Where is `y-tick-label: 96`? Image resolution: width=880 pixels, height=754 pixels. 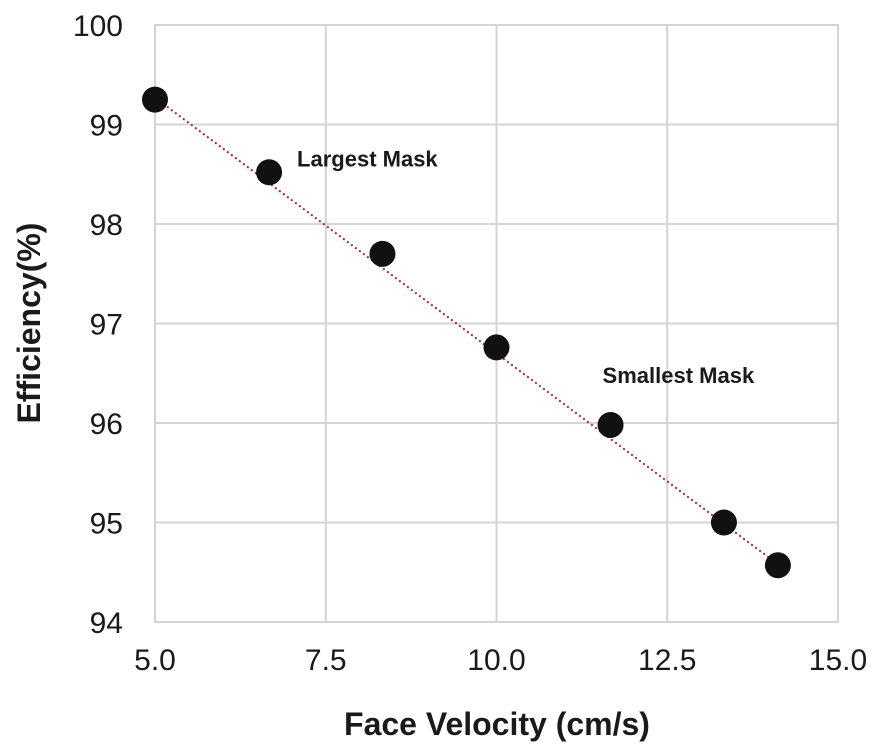 y-tick-label: 96 is located at coordinates (106, 424).